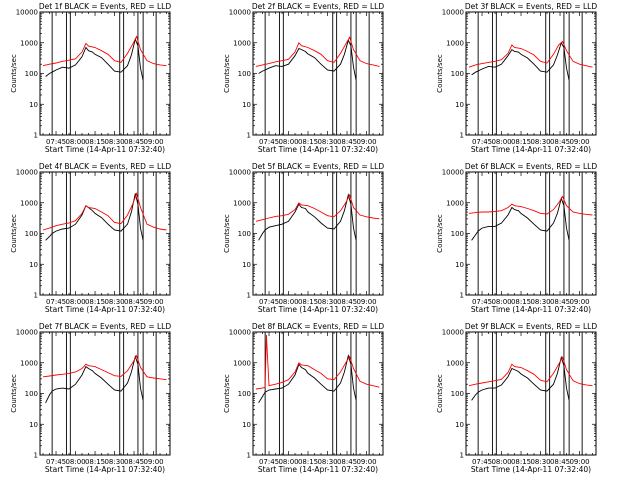 The image size is (640, 480). What do you see at coordinates (105, 166) in the screenshot?
I see `panel-title: Det 4f BLACK = Events, RED = LLD` at bounding box center [105, 166].